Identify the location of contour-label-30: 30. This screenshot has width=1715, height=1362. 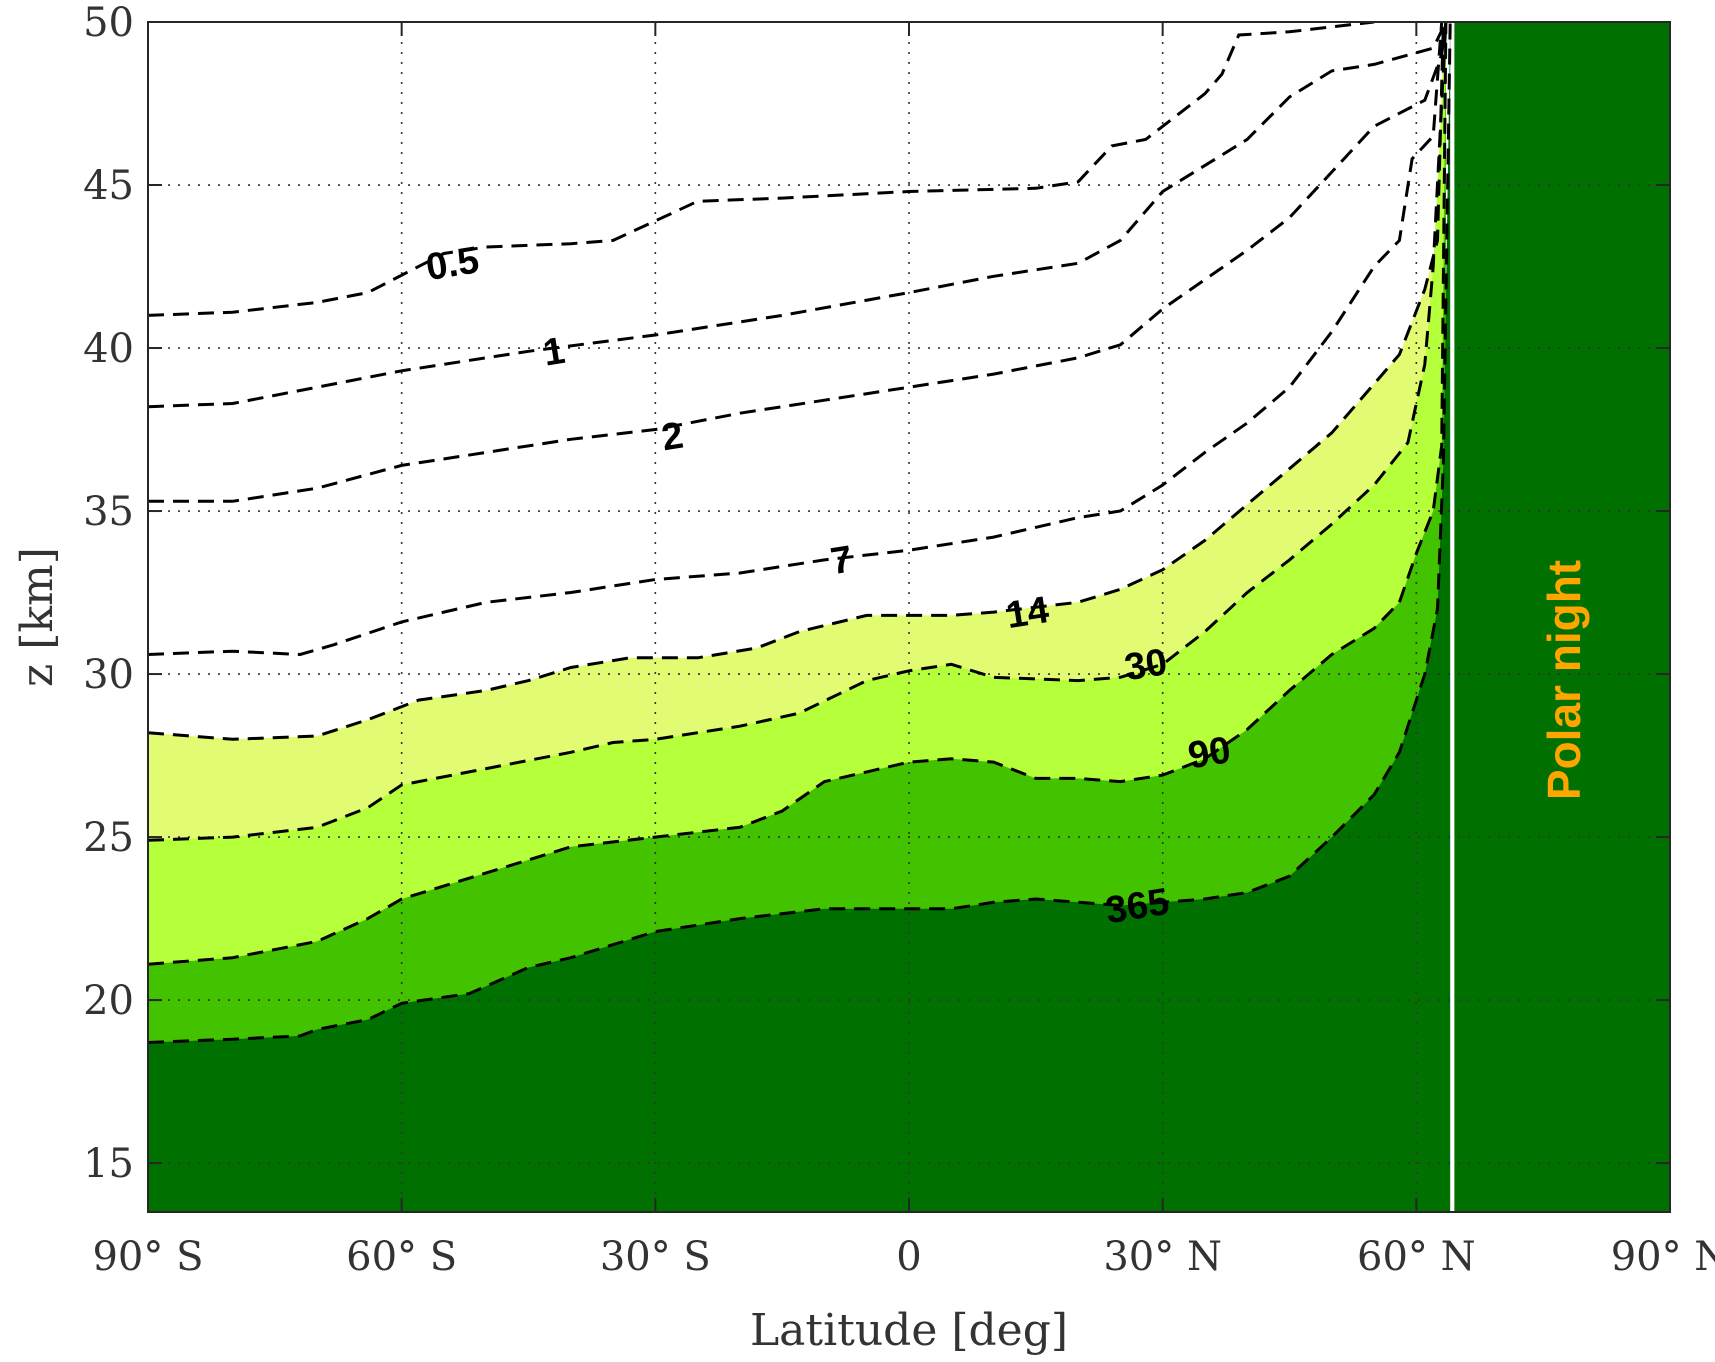
(1146, 665).